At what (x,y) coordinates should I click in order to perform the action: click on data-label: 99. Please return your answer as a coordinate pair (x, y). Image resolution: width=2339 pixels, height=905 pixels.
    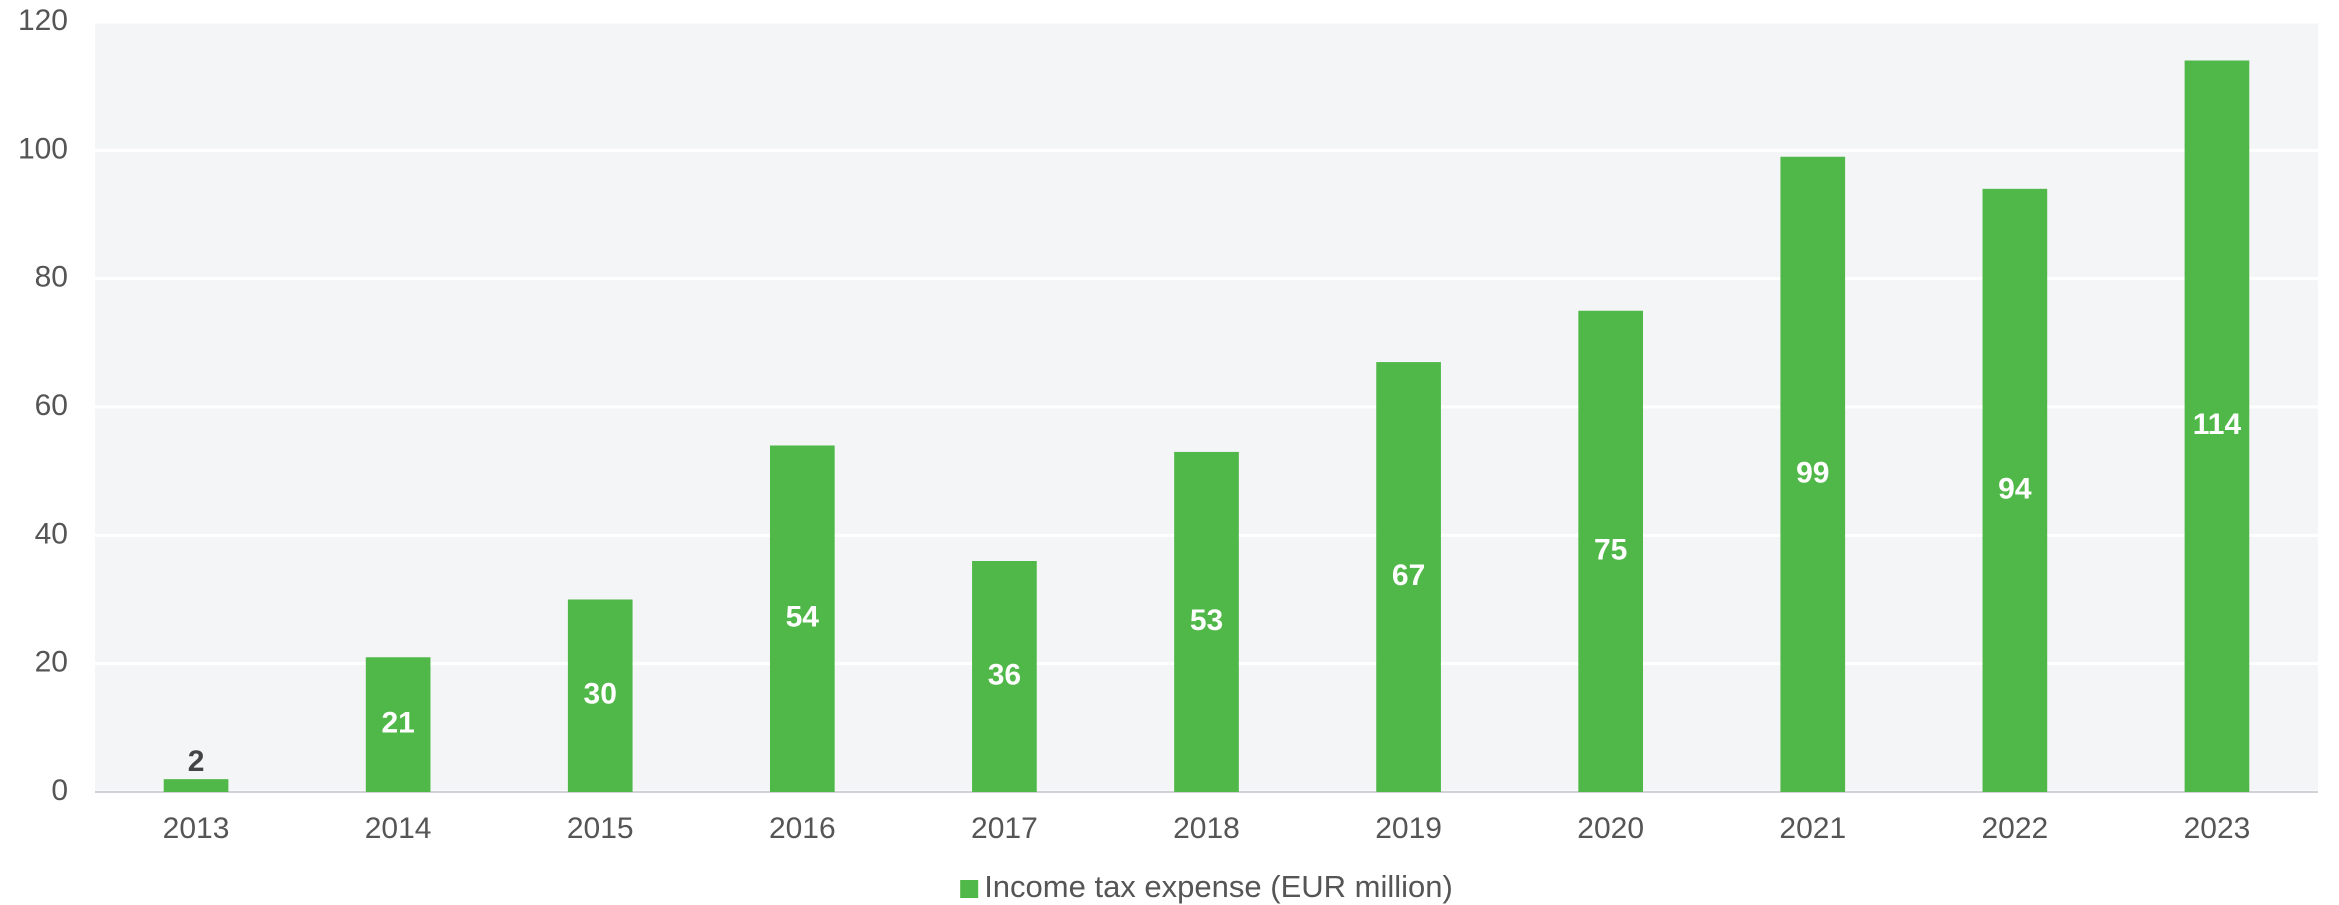
    Looking at the image, I should click on (1812, 472).